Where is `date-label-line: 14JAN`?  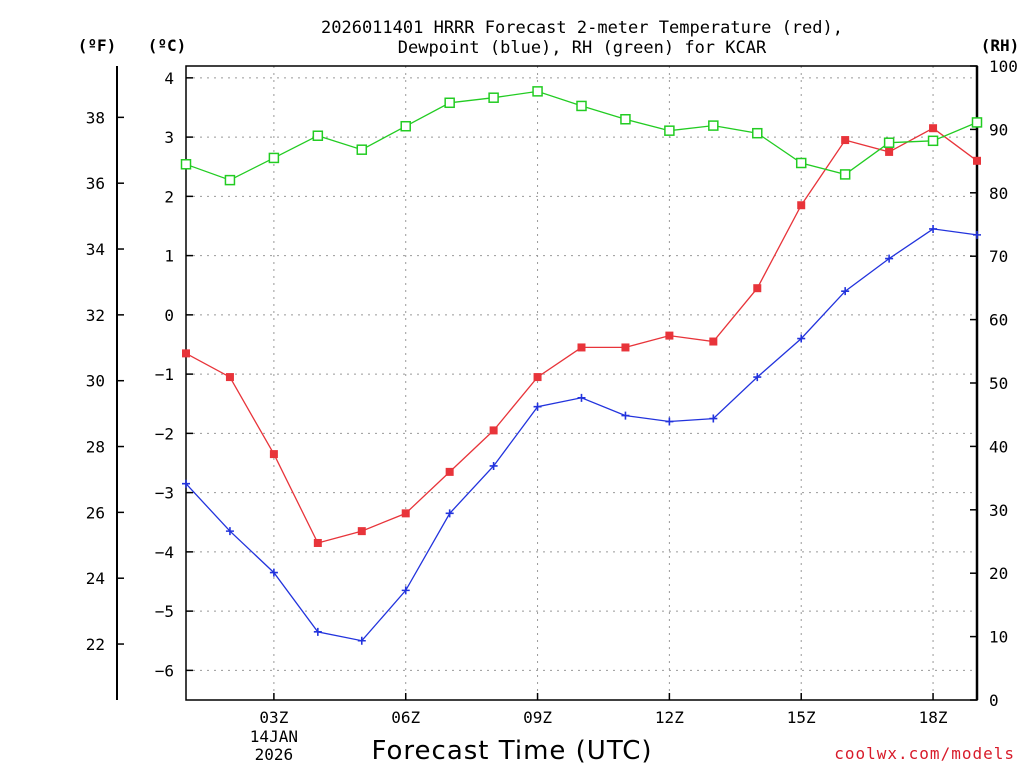 date-label-line: 14JAN is located at coordinates (274, 736).